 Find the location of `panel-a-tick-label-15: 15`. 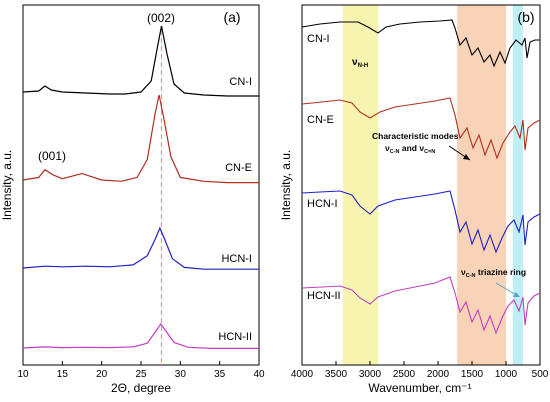

panel-a-tick-label-15: 15 is located at coordinates (63, 374).